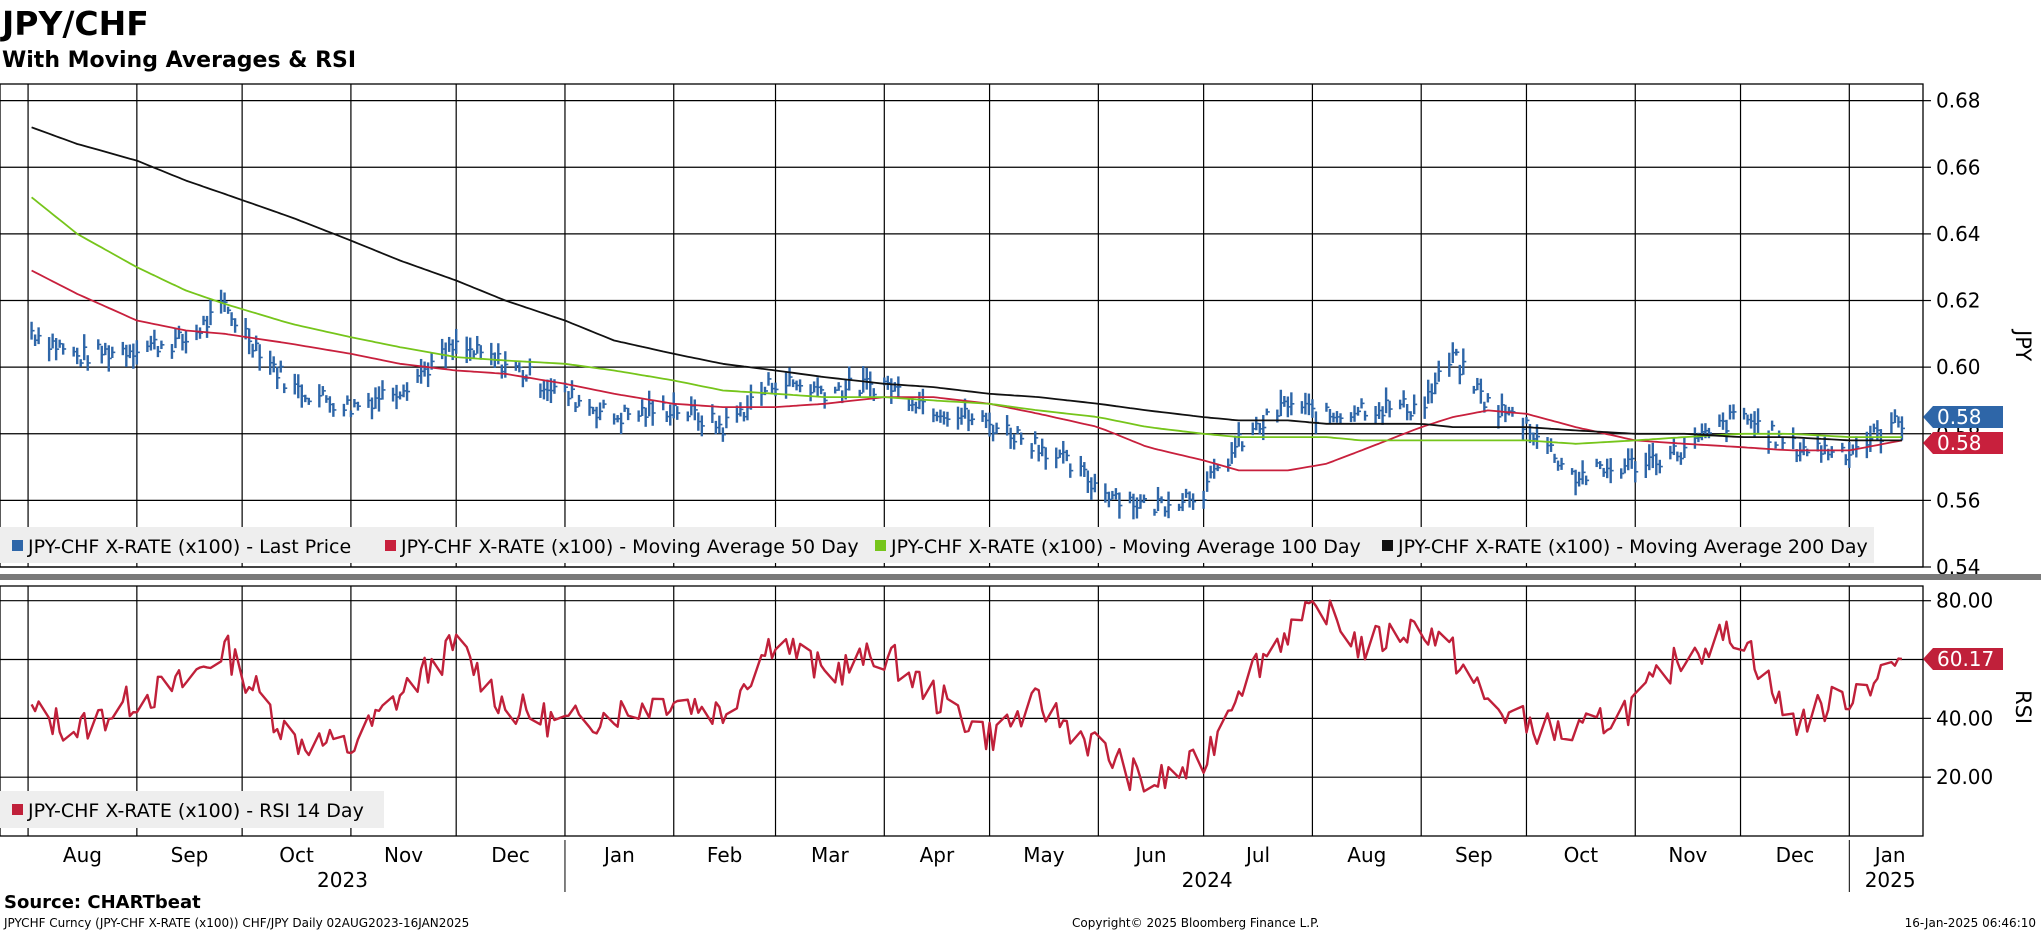 This screenshot has height=932, width=2041. I want to click on copyright-text: Copyright© 2025 Bloomberg Finance L.P., so click(1195, 923).